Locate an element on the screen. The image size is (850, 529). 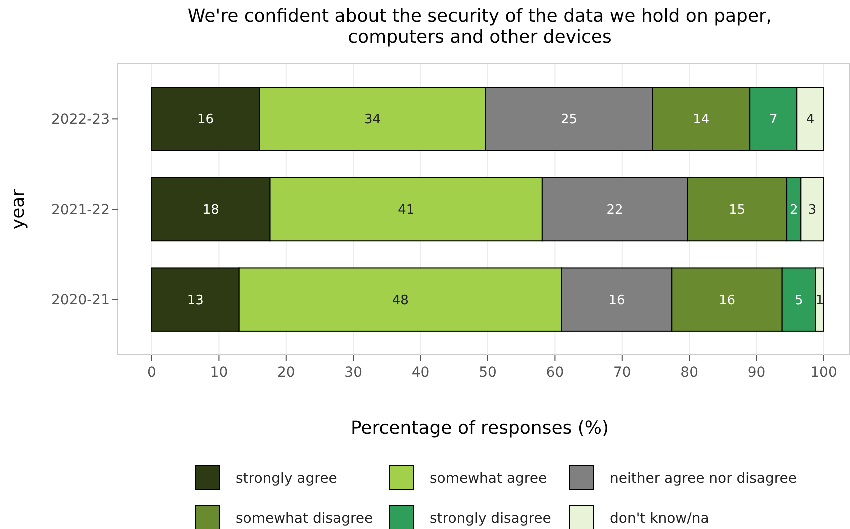
y-tick-label: 2022-23 is located at coordinates (81, 120).